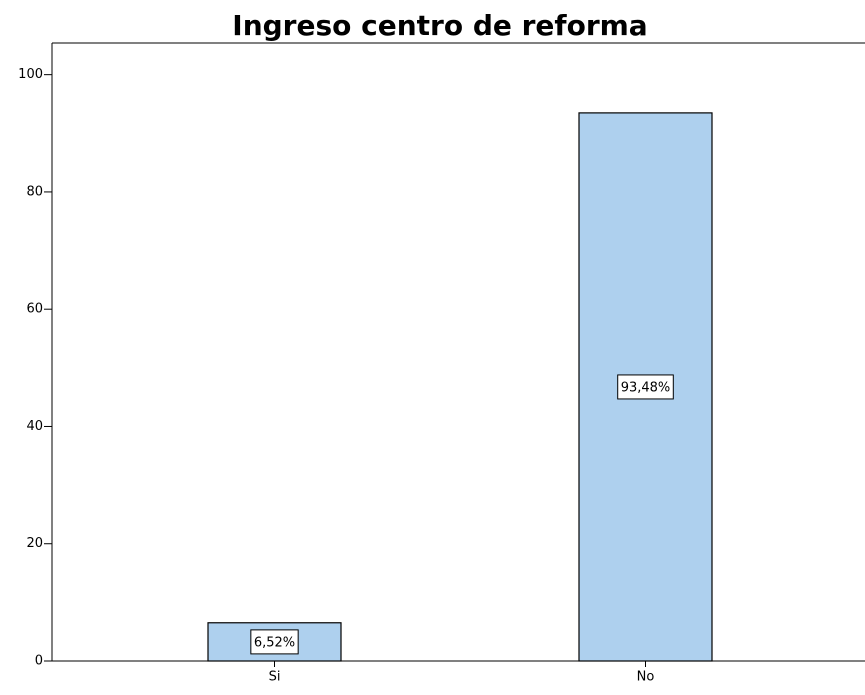 The height and width of the screenshot is (695, 865). I want to click on y-tick-label: 80, so click(34, 191).